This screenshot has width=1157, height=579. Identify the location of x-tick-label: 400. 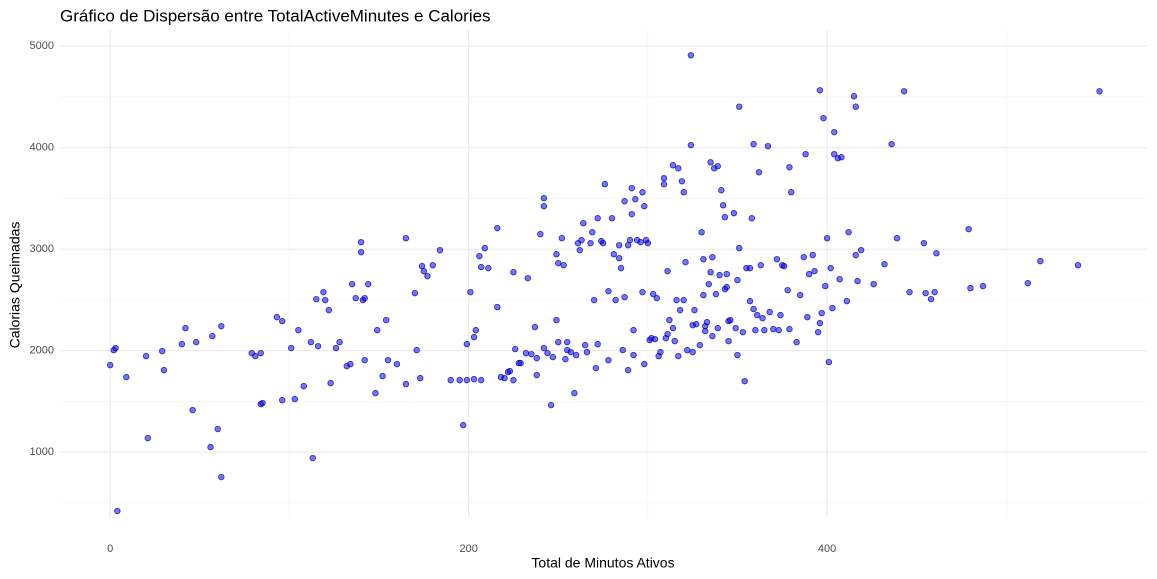
(827, 549).